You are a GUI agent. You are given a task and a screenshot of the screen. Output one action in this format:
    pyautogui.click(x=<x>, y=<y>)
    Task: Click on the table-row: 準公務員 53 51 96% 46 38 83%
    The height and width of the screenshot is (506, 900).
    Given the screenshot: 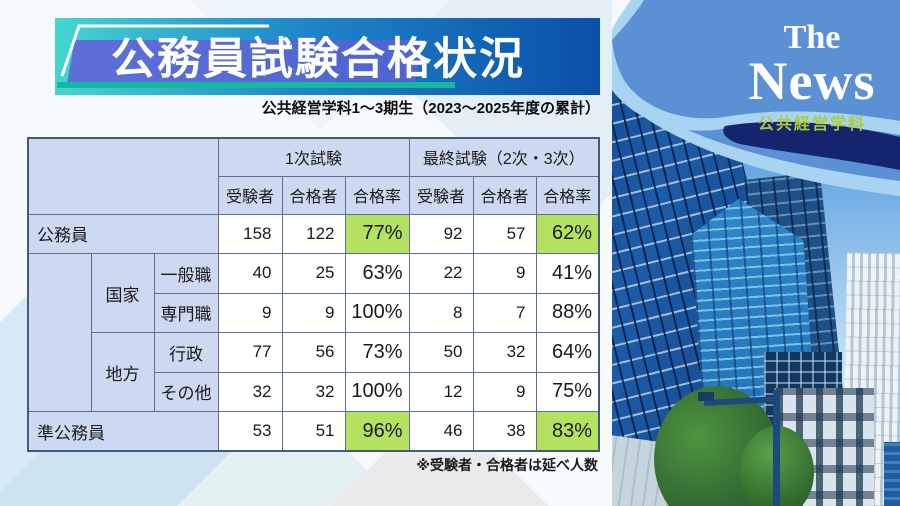 What is the action you would take?
    pyautogui.click(x=313, y=431)
    